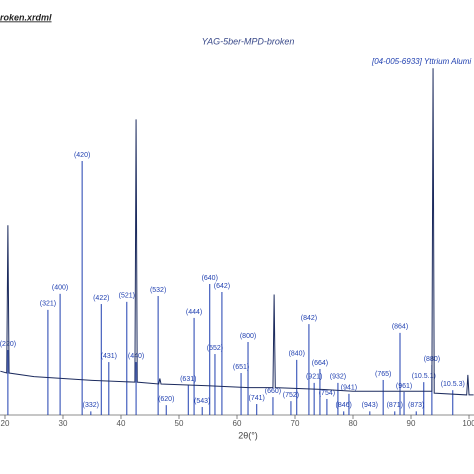 This screenshot has height=474, width=474. What do you see at coordinates (237, 423) in the screenshot?
I see `x-tick-label: 60` at bounding box center [237, 423].